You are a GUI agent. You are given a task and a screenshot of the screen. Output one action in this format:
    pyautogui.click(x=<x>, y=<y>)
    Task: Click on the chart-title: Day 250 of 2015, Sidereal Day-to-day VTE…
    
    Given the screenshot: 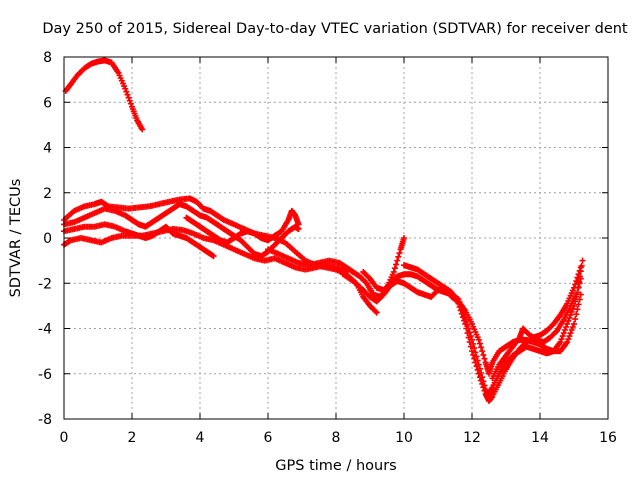 What is the action you would take?
    pyautogui.click(x=335, y=29)
    